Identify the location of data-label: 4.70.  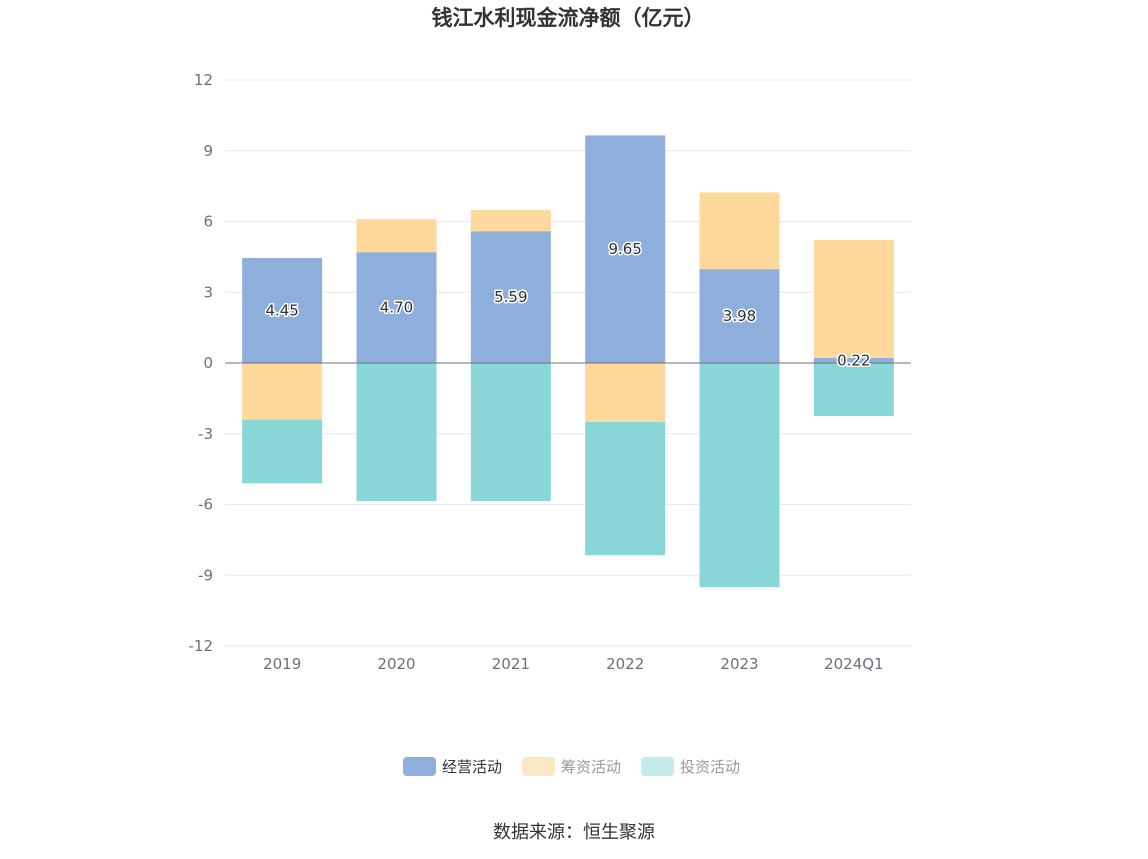
(396, 308).